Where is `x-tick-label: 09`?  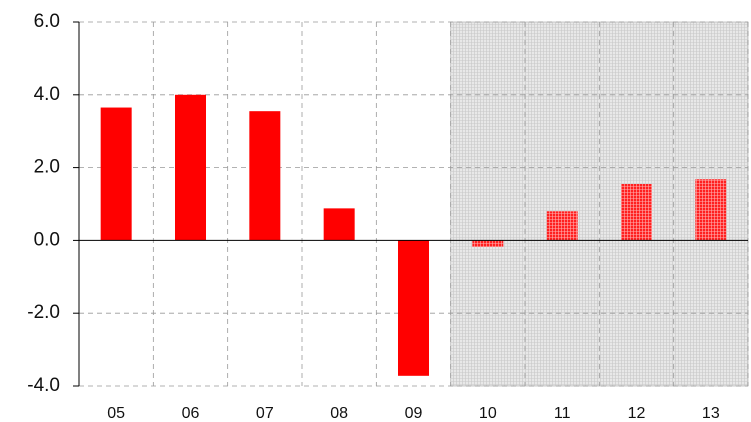
x-tick-label: 09 is located at coordinates (414, 413).